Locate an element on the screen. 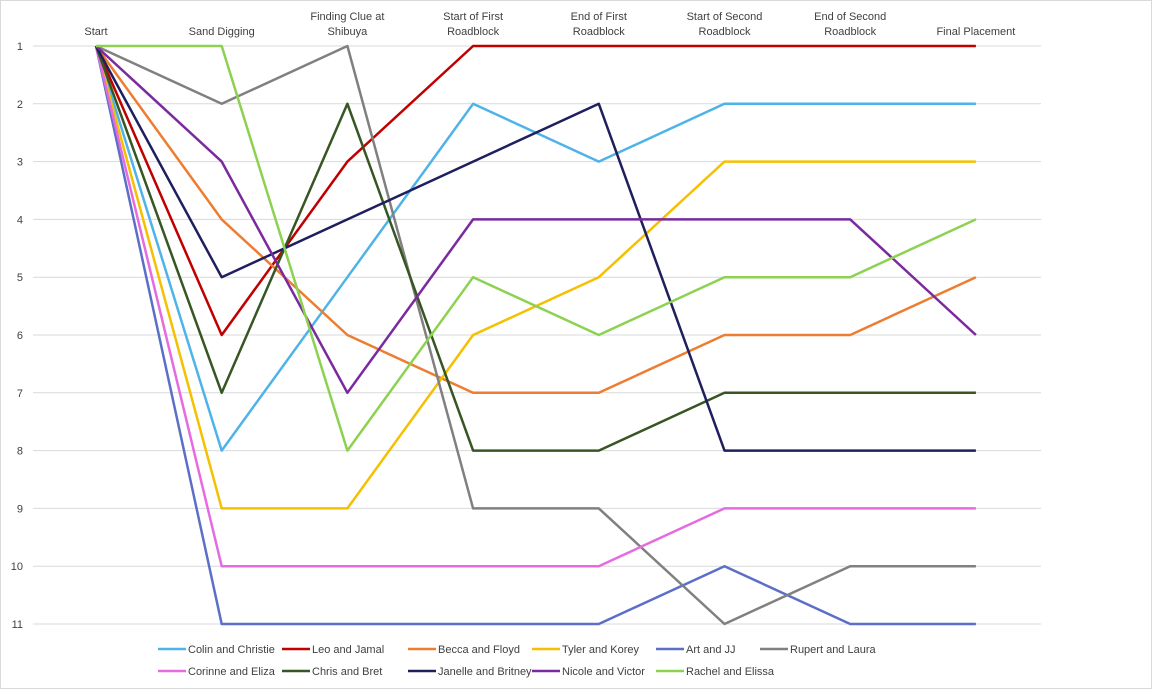 The height and width of the screenshot is (693, 1152). y-tick-label: 4 is located at coordinates (20, 220).